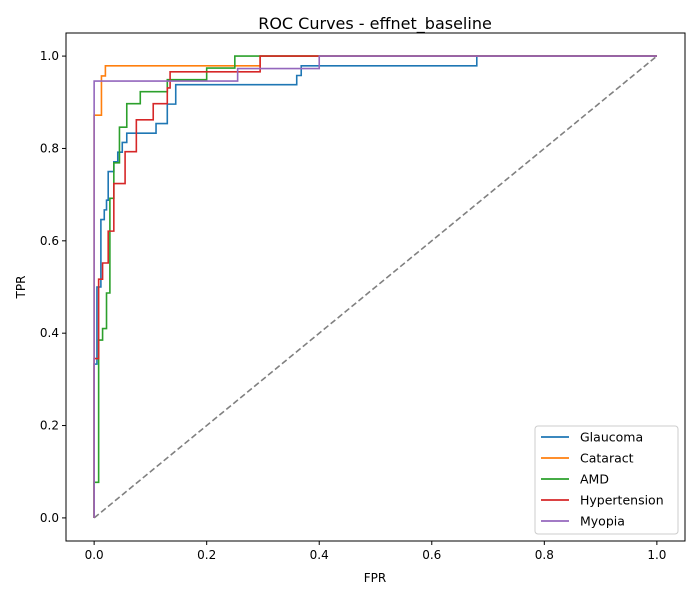 The height and width of the screenshot is (600, 700). Describe the element at coordinates (656, 555) in the screenshot. I see `x-tick-label: 1.0` at that location.